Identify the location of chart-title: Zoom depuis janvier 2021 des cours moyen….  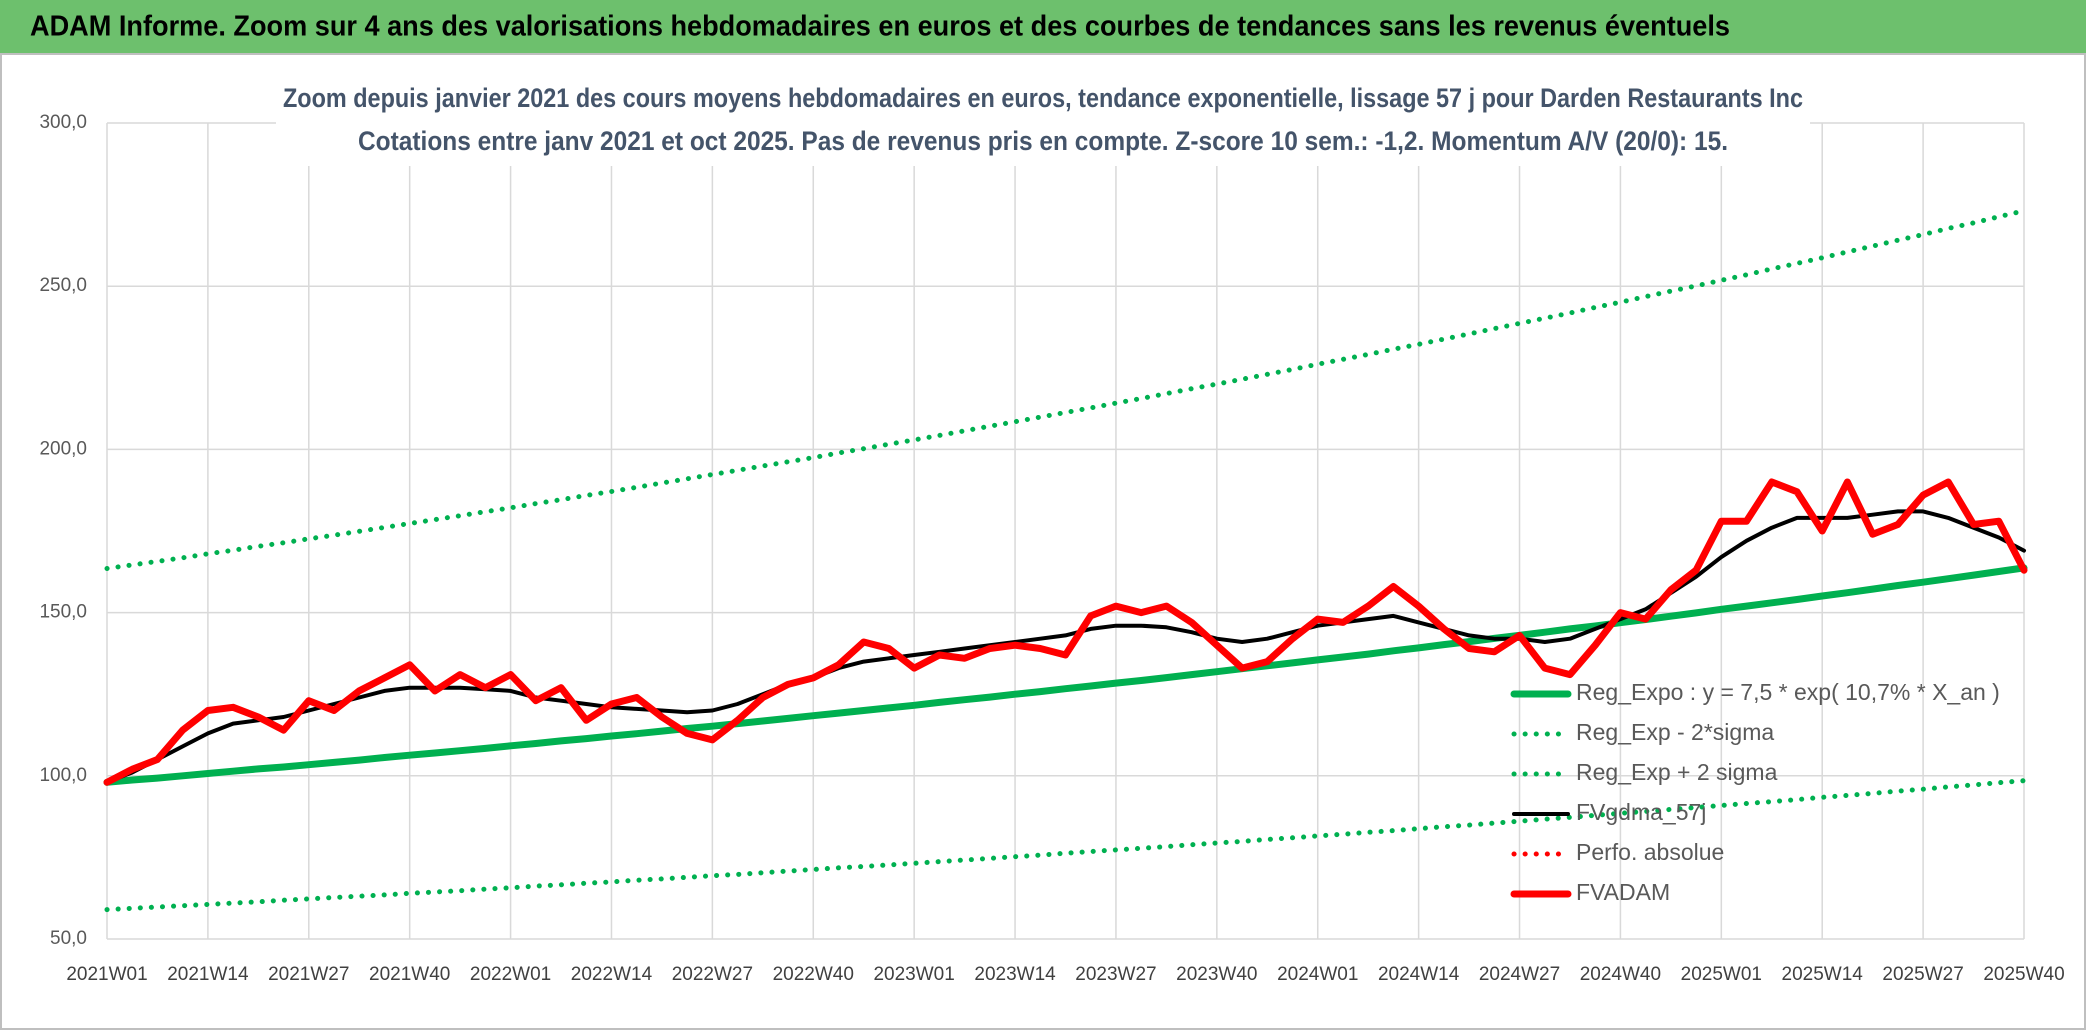
(1043, 98).